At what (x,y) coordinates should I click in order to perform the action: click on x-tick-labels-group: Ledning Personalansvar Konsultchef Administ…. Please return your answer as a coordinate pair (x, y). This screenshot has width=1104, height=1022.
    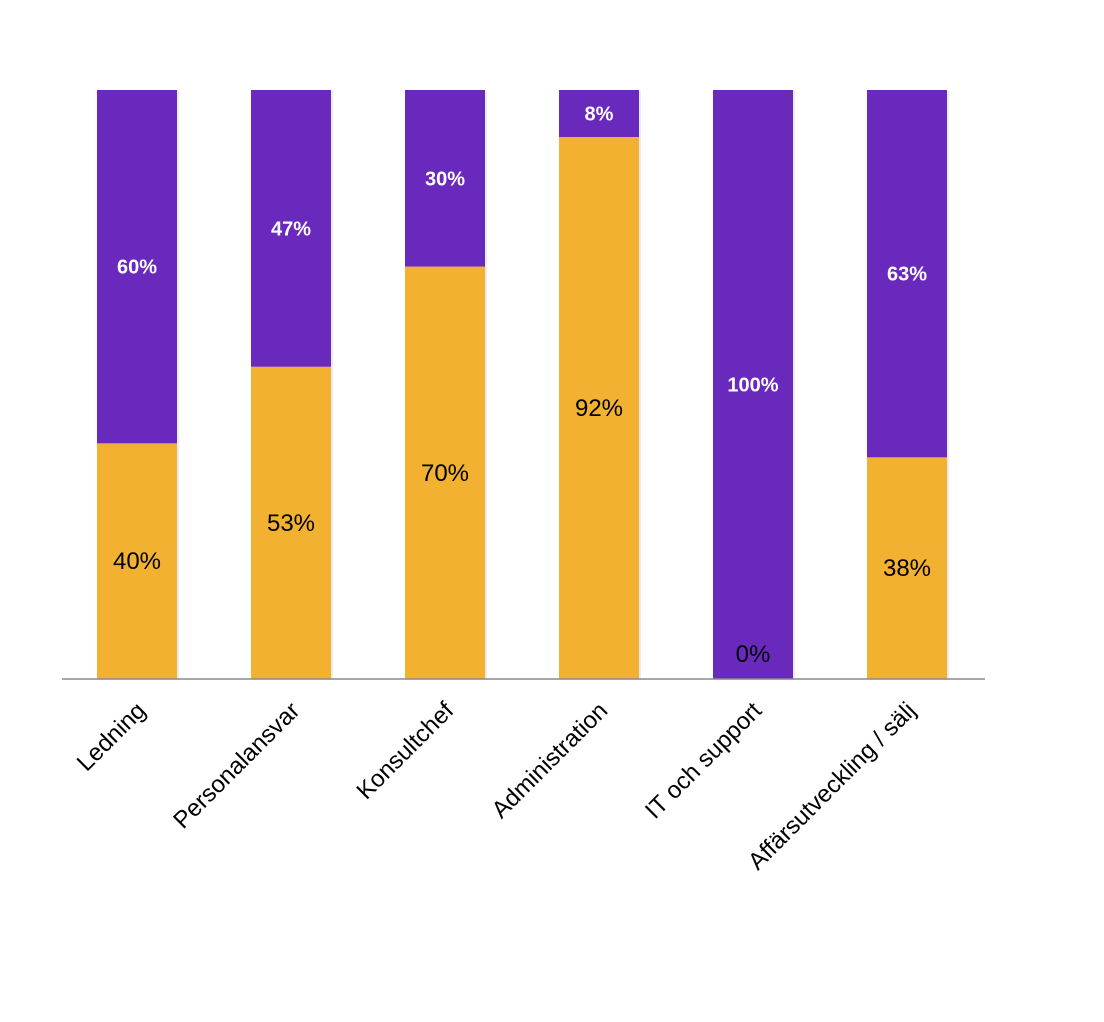
    Looking at the image, I should click on (496, 786).